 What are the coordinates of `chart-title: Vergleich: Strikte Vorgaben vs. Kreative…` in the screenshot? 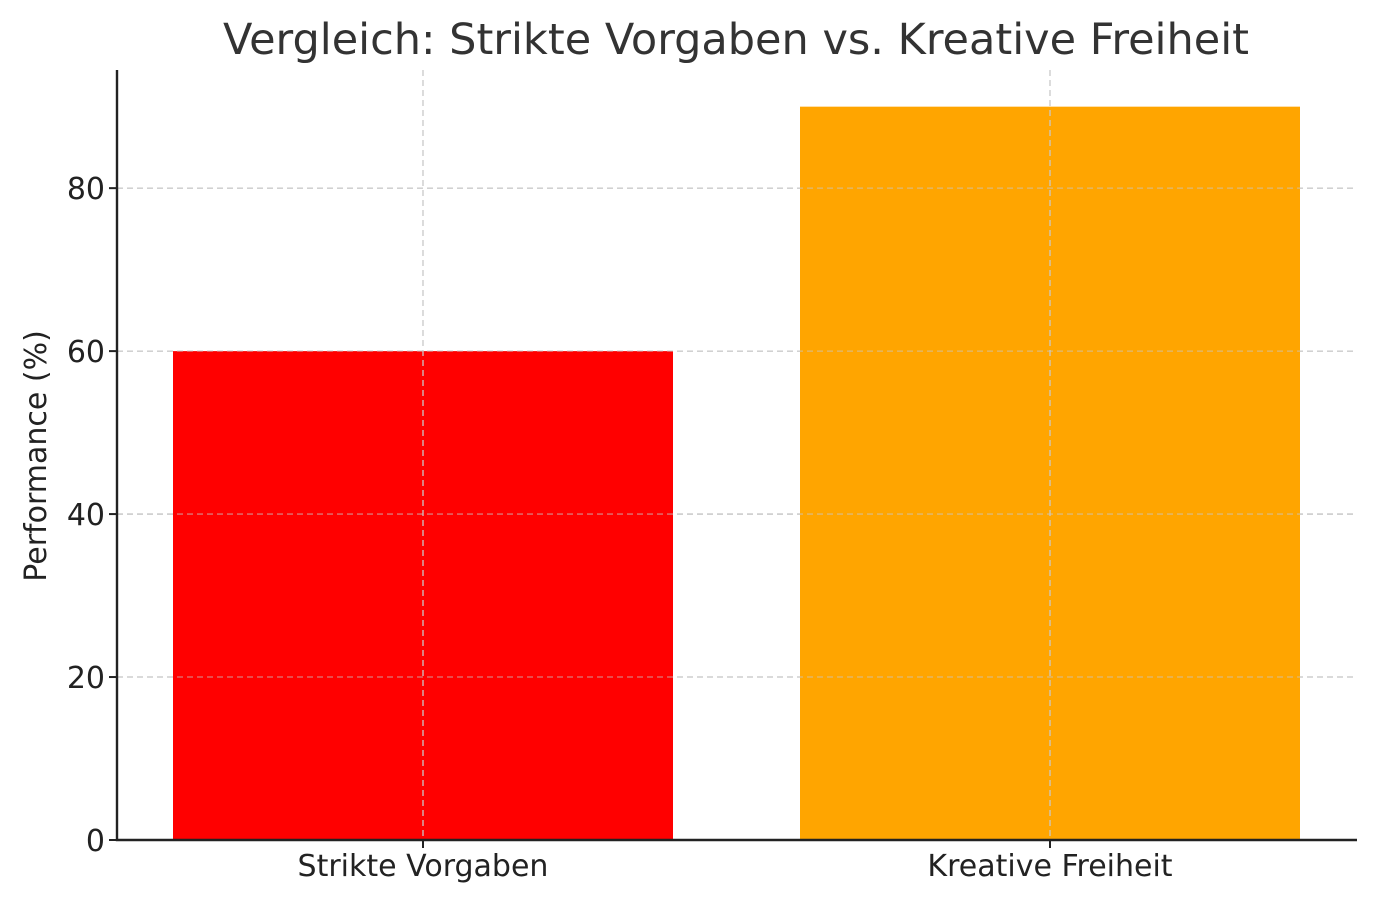 It's located at (736, 40).